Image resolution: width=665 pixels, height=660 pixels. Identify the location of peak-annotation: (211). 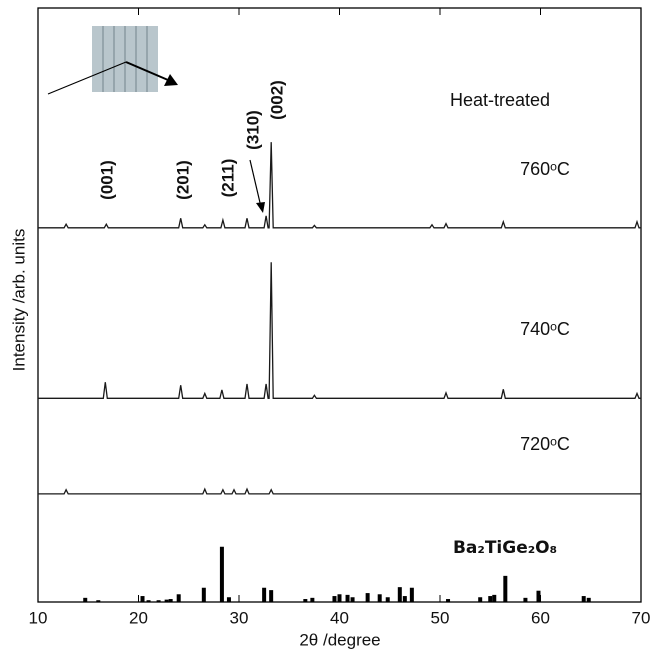
(227, 178).